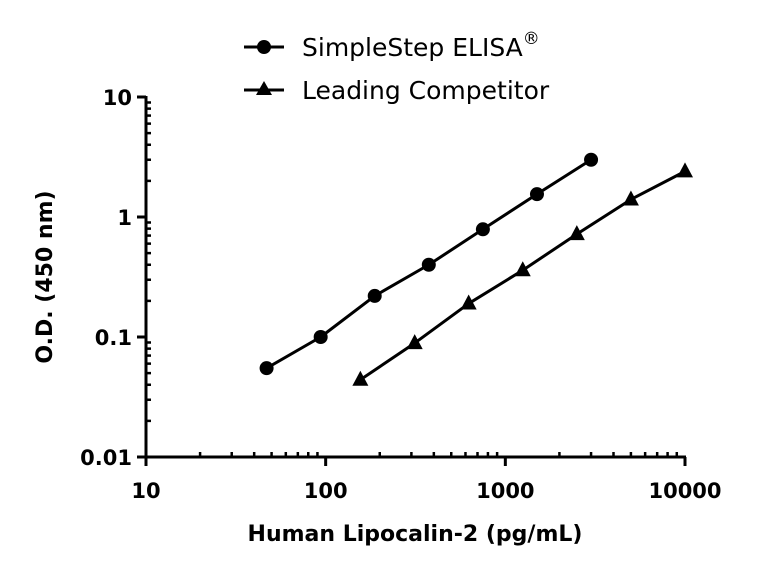  I want to click on x-tick-label: 100, so click(326, 491).